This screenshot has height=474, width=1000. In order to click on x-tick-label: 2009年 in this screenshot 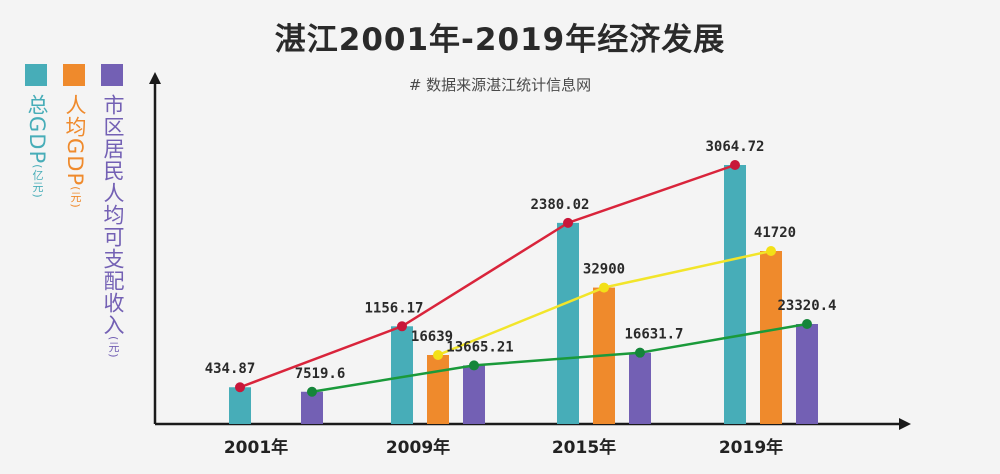, I will do `click(418, 447)`.